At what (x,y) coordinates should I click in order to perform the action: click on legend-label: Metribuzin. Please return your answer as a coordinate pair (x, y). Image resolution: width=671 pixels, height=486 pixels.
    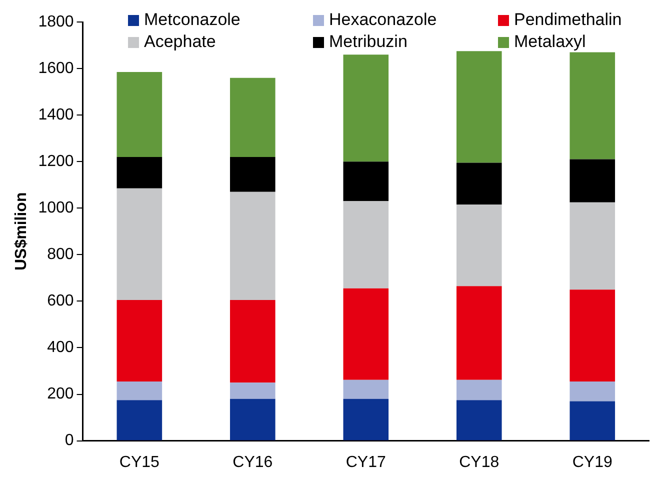
    Looking at the image, I should click on (368, 42).